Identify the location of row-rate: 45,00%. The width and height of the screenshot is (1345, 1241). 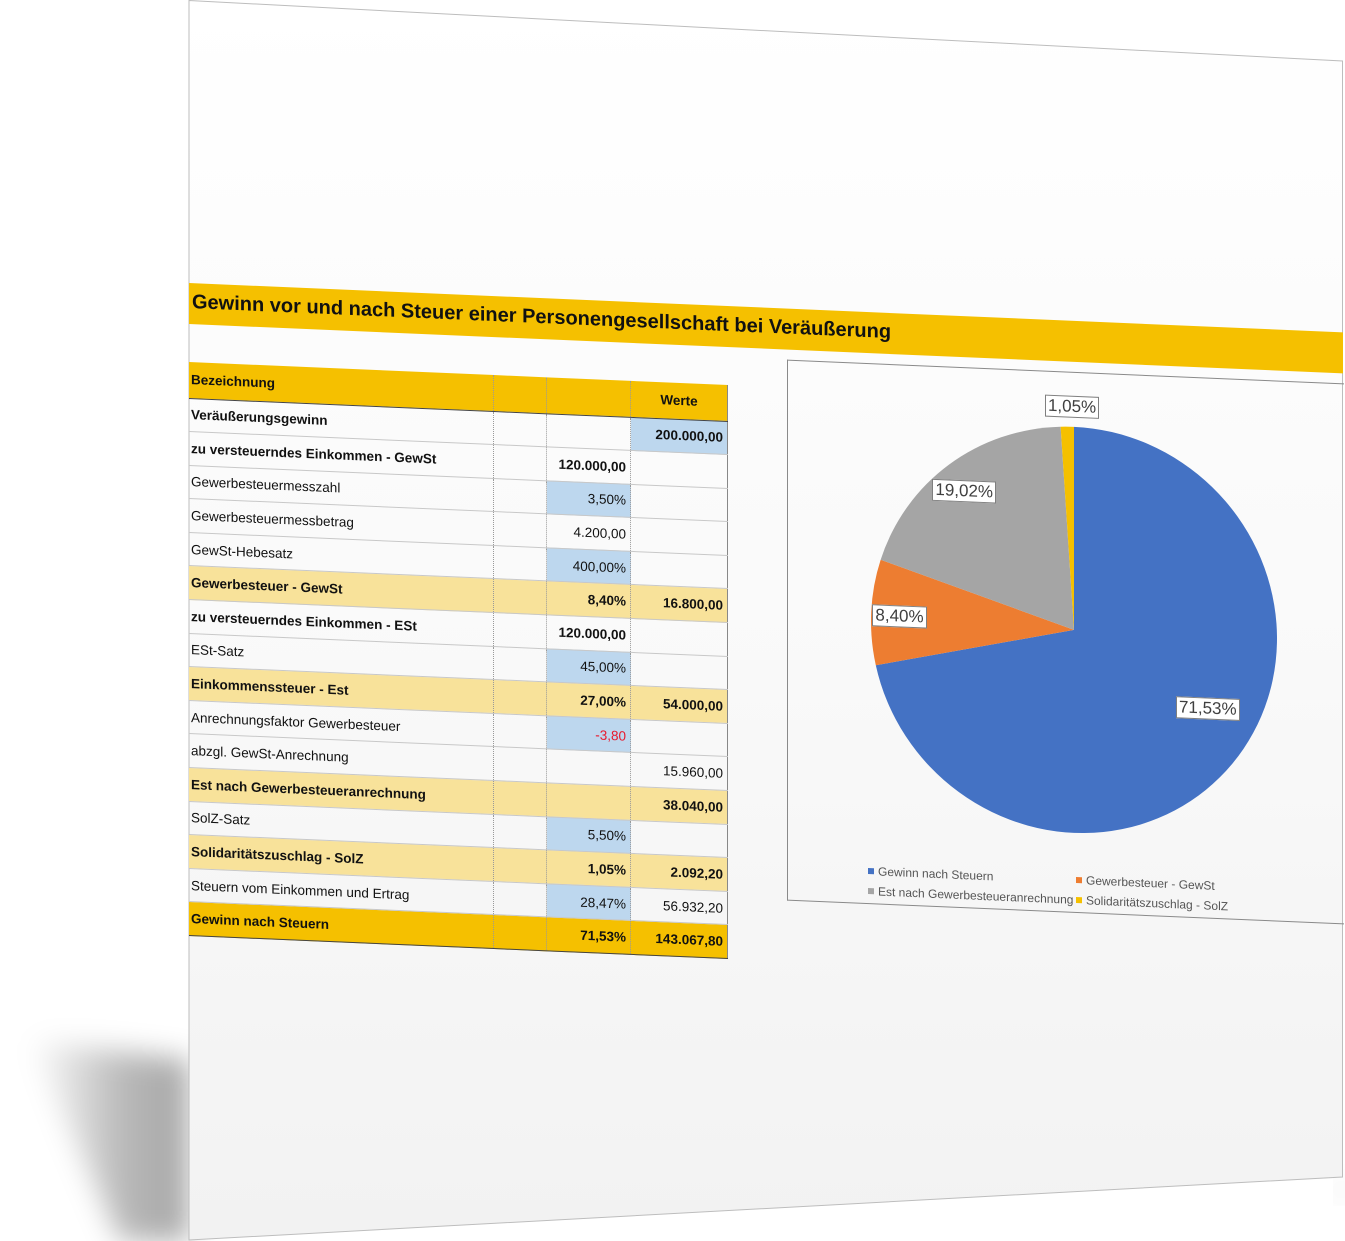
(588, 667).